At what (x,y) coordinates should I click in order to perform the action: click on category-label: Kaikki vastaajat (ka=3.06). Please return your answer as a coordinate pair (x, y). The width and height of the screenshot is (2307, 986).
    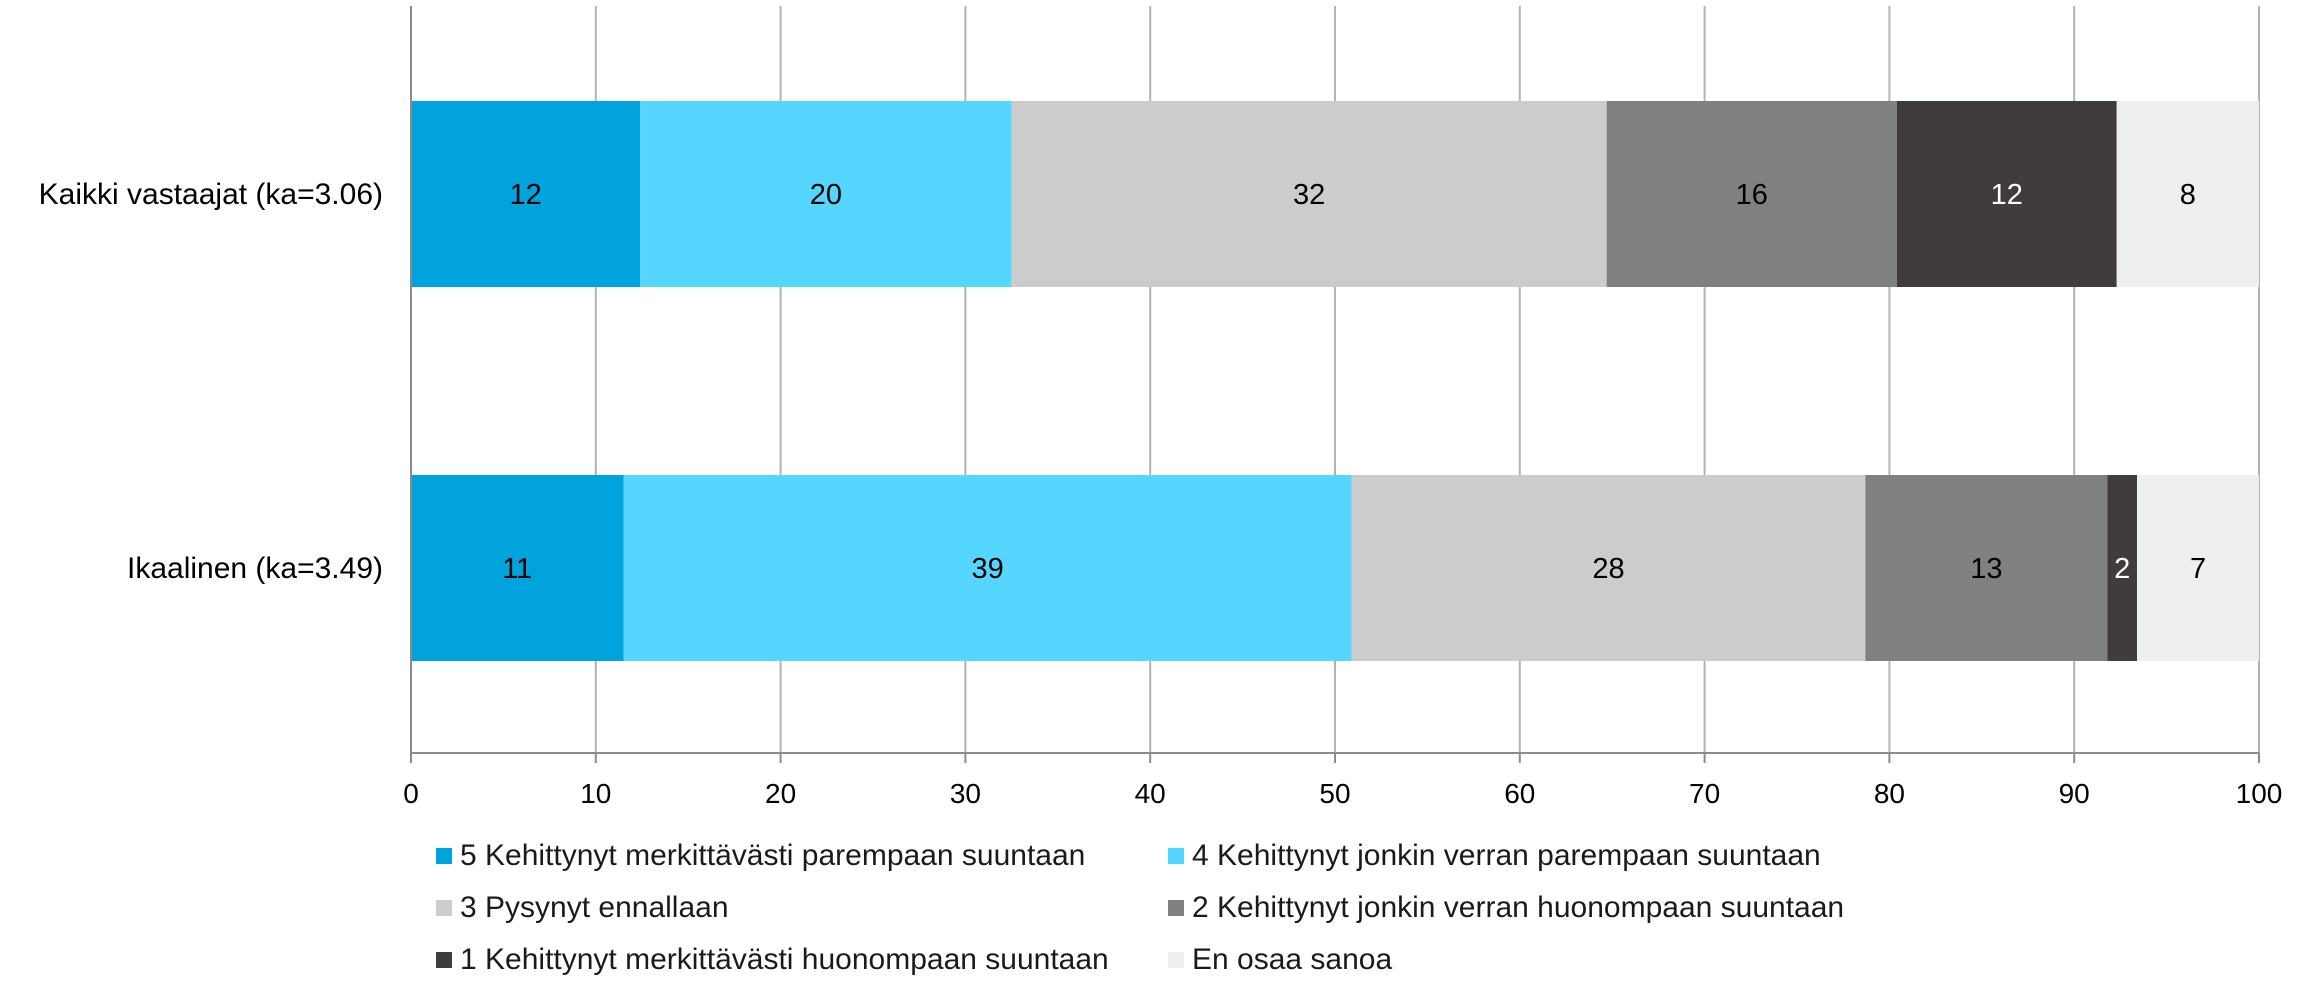
    Looking at the image, I should click on (211, 194).